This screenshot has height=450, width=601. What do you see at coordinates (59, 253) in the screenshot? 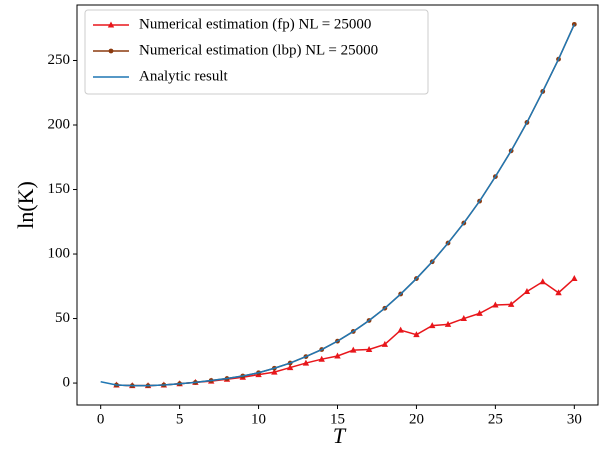
I see `y-tick-label: 100` at bounding box center [59, 253].